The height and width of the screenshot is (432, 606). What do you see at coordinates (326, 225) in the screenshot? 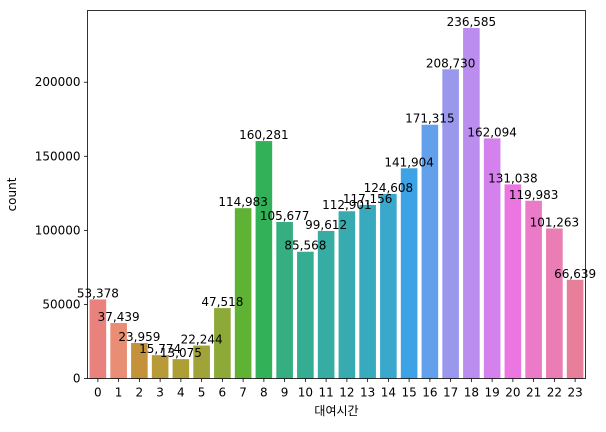
I see `data-label-11: 99,612` at bounding box center [326, 225].